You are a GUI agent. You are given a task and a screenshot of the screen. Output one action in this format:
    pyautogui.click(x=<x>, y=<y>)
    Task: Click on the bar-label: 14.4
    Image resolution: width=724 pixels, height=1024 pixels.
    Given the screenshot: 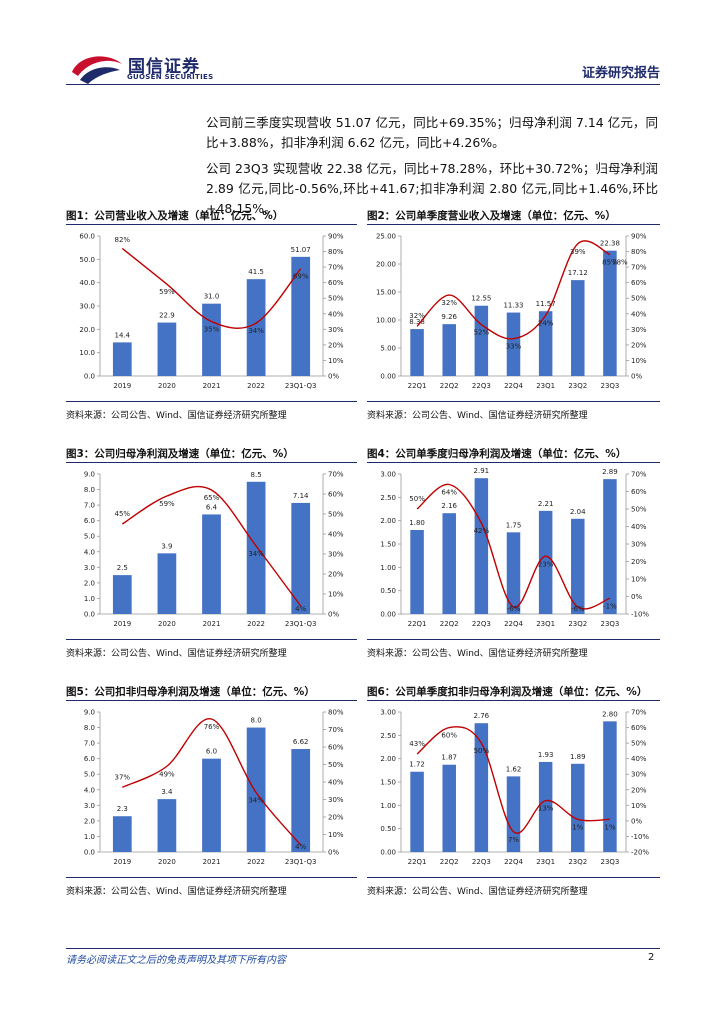 What is the action you would take?
    pyautogui.click(x=123, y=335)
    